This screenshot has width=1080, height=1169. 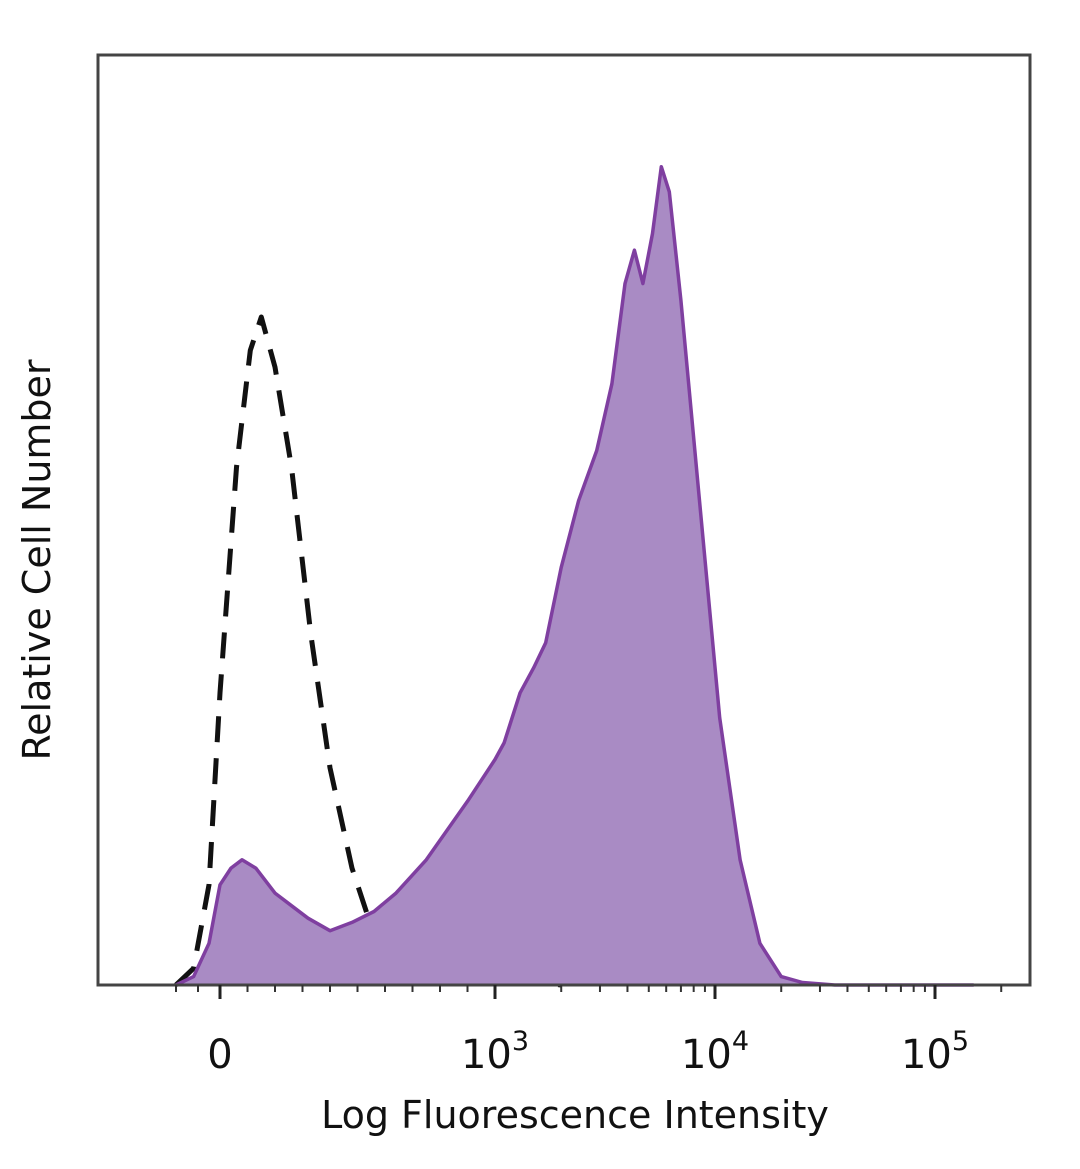 I want to click on y-axis-title: Relative Cell Number, so click(x=37, y=559).